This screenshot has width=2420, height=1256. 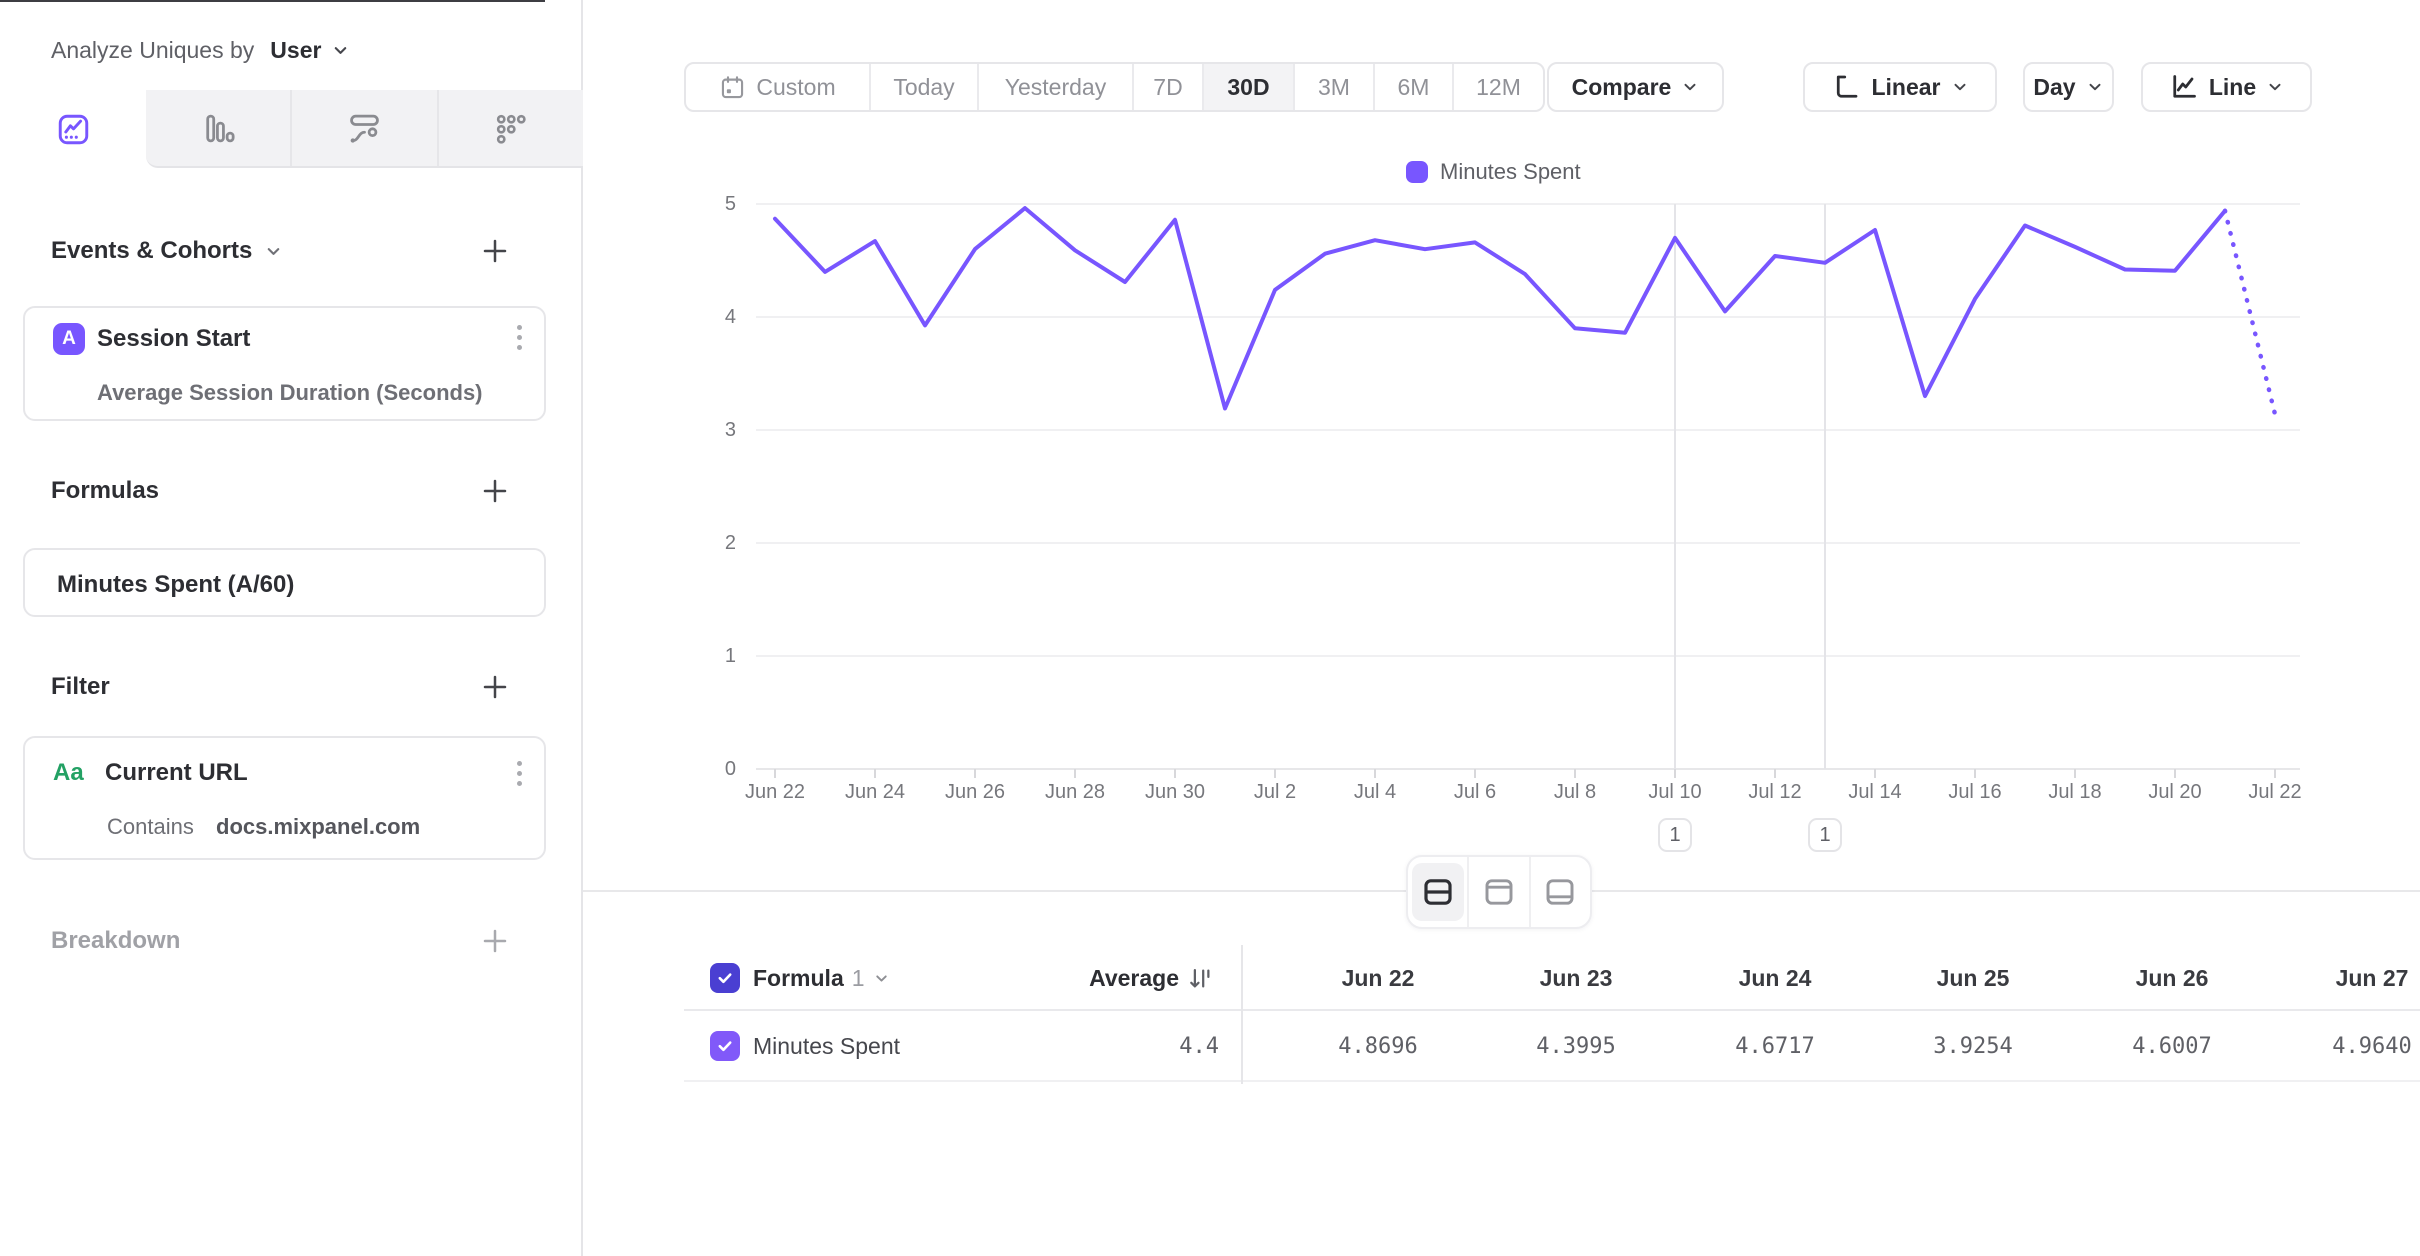 I want to click on tab-funnels, so click(x=218, y=128).